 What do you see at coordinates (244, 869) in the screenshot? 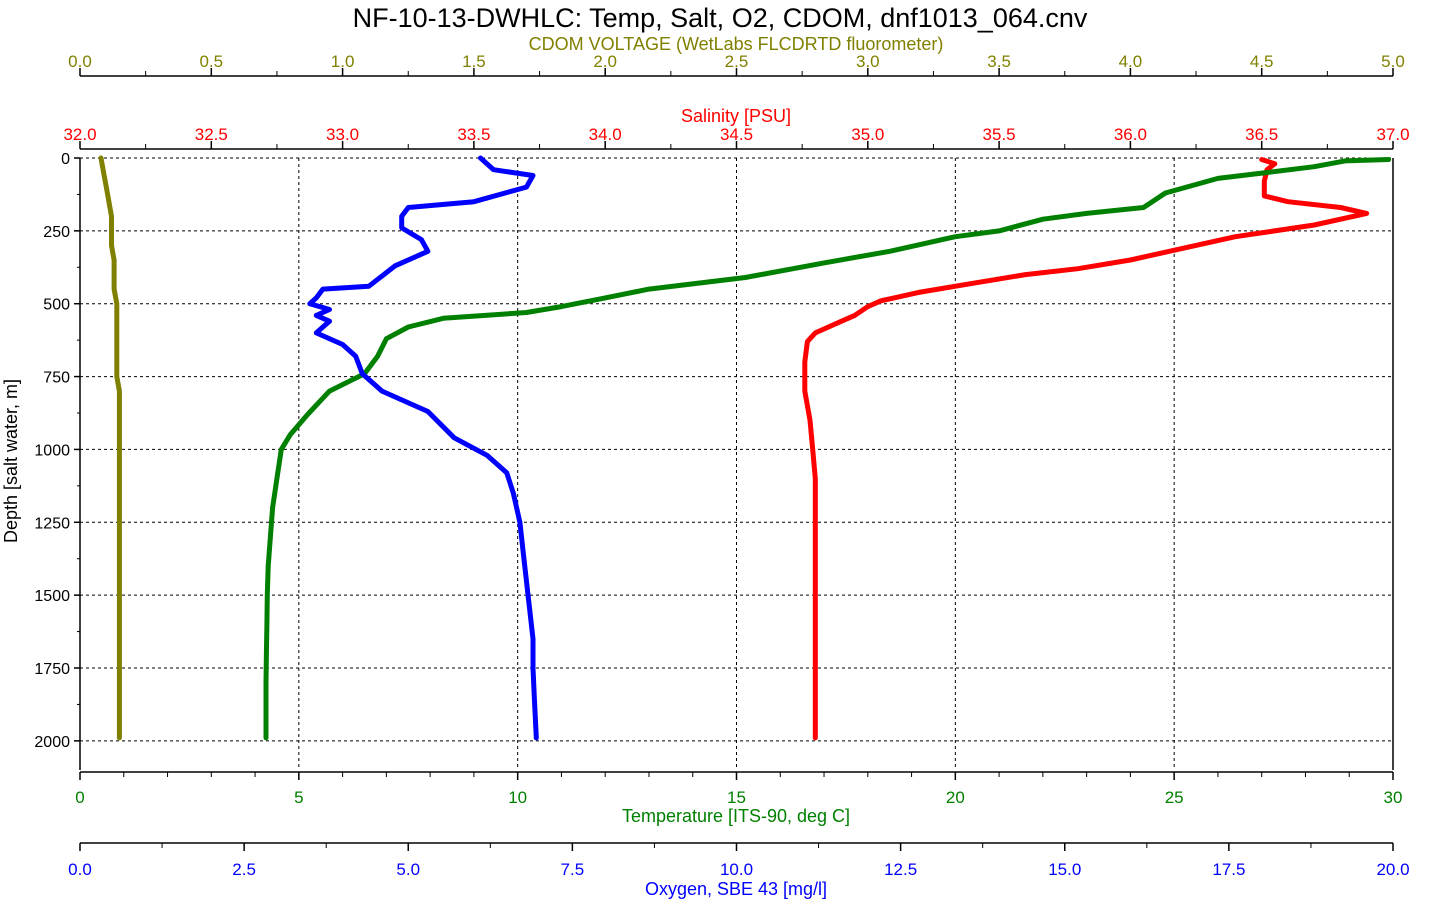
I see `oxygen-tick-label: 2.5` at bounding box center [244, 869].